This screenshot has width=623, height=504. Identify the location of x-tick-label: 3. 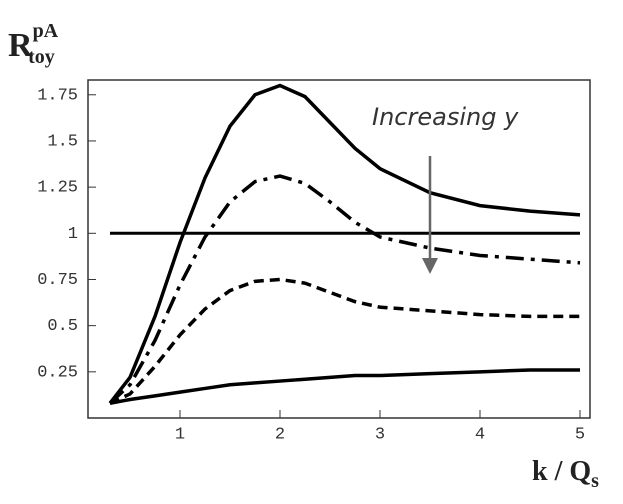
(380, 434).